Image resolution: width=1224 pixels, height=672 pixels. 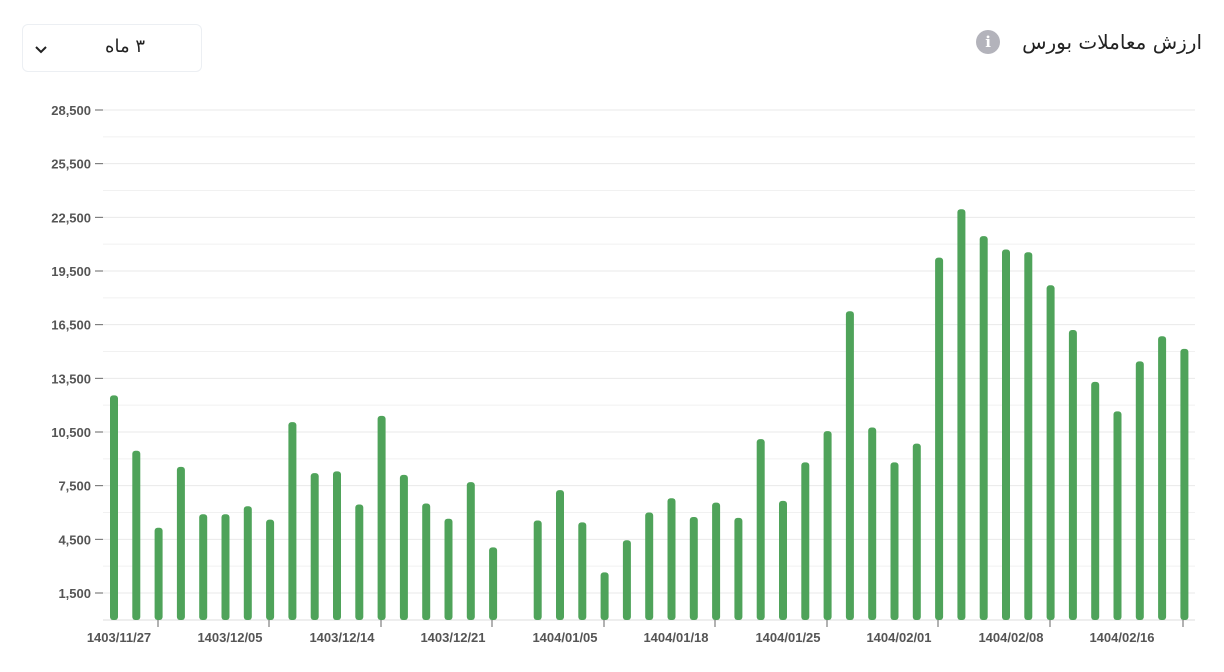 I want to click on y-tick-label: 22,500, so click(x=71, y=217).